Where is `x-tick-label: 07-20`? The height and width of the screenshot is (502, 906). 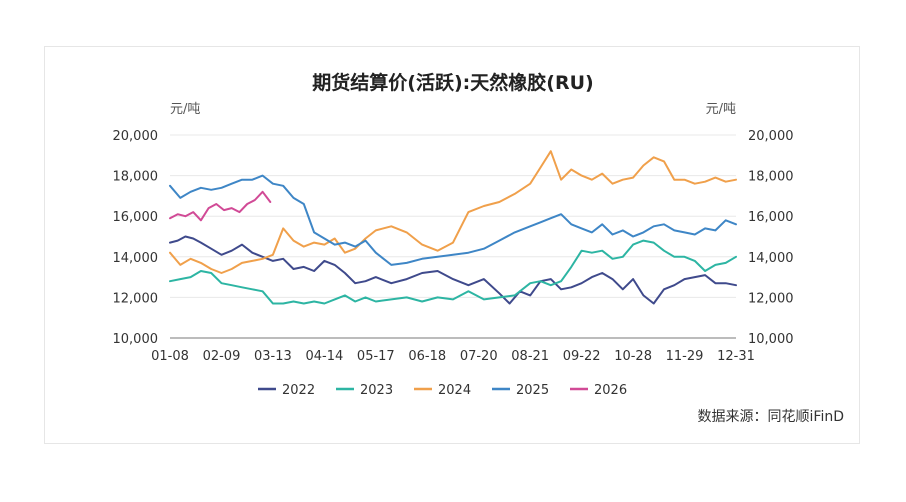 x-tick-label: 07-20 is located at coordinates (479, 356).